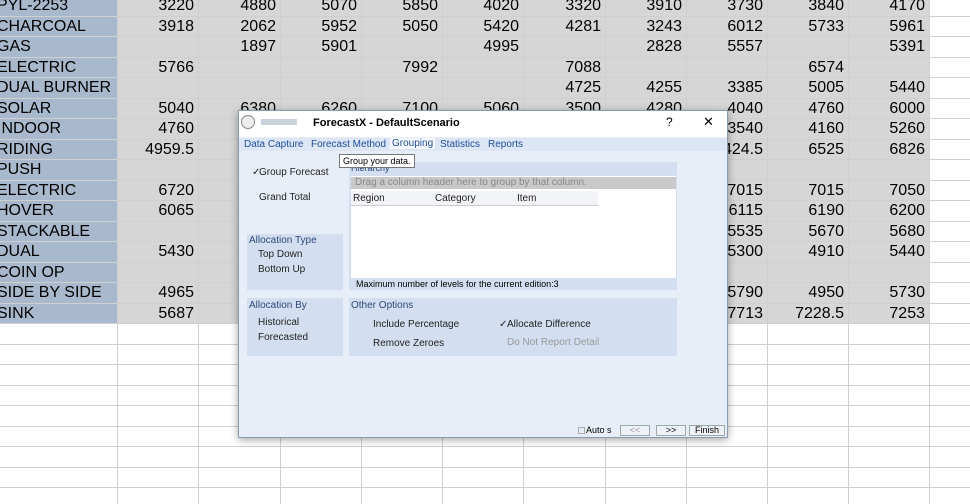  I want to click on cell: 6000, so click(889, 108).